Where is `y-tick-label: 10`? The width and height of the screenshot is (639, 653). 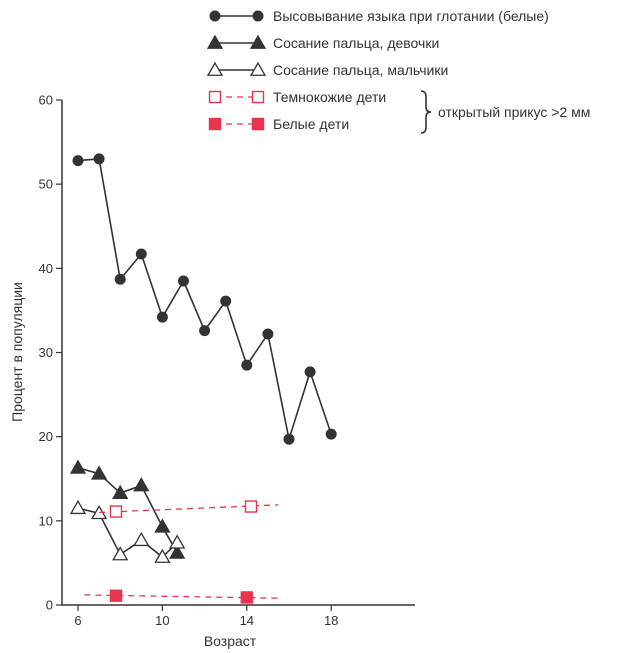
y-tick-label: 10 is located at coordinates (46, 520).